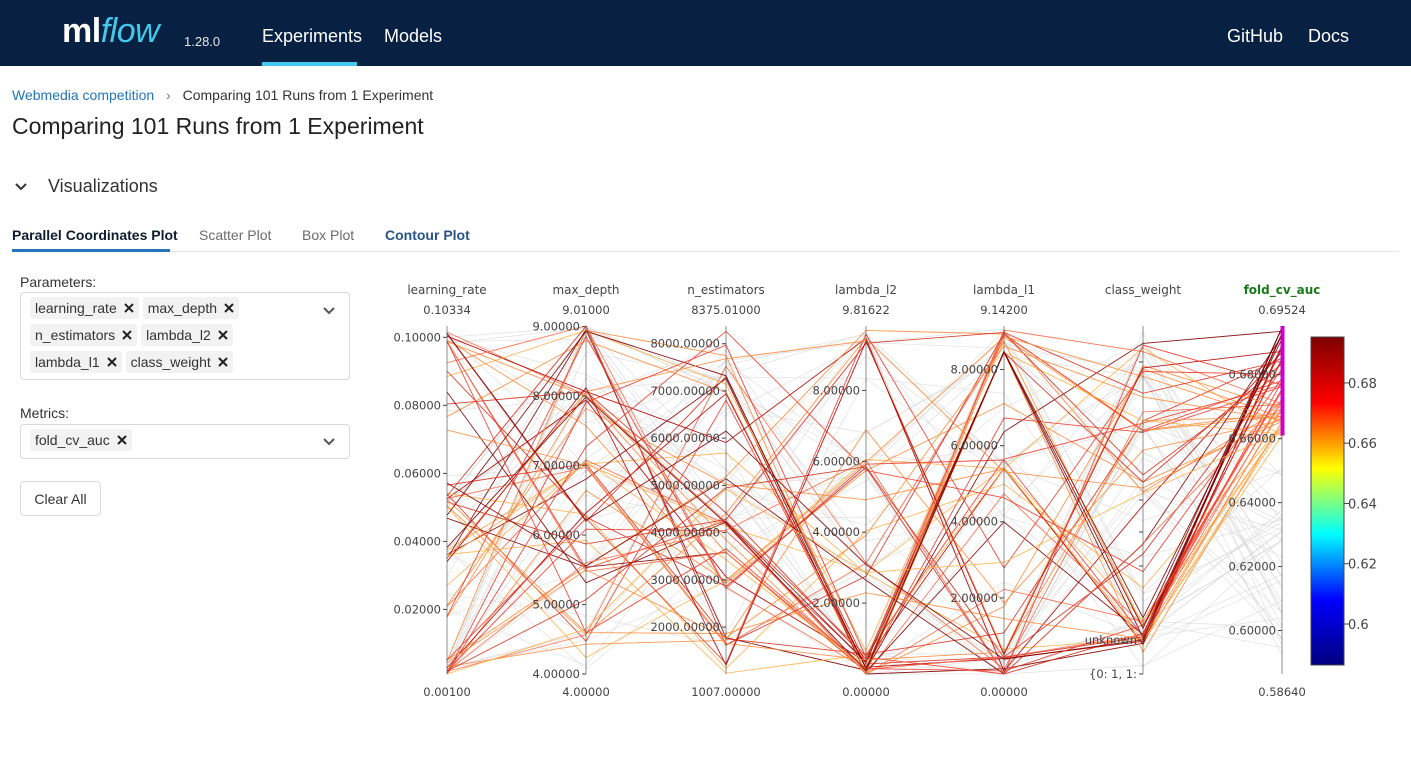  I want to click on parameter-chip-label: learning_rate, so click(76, 308).